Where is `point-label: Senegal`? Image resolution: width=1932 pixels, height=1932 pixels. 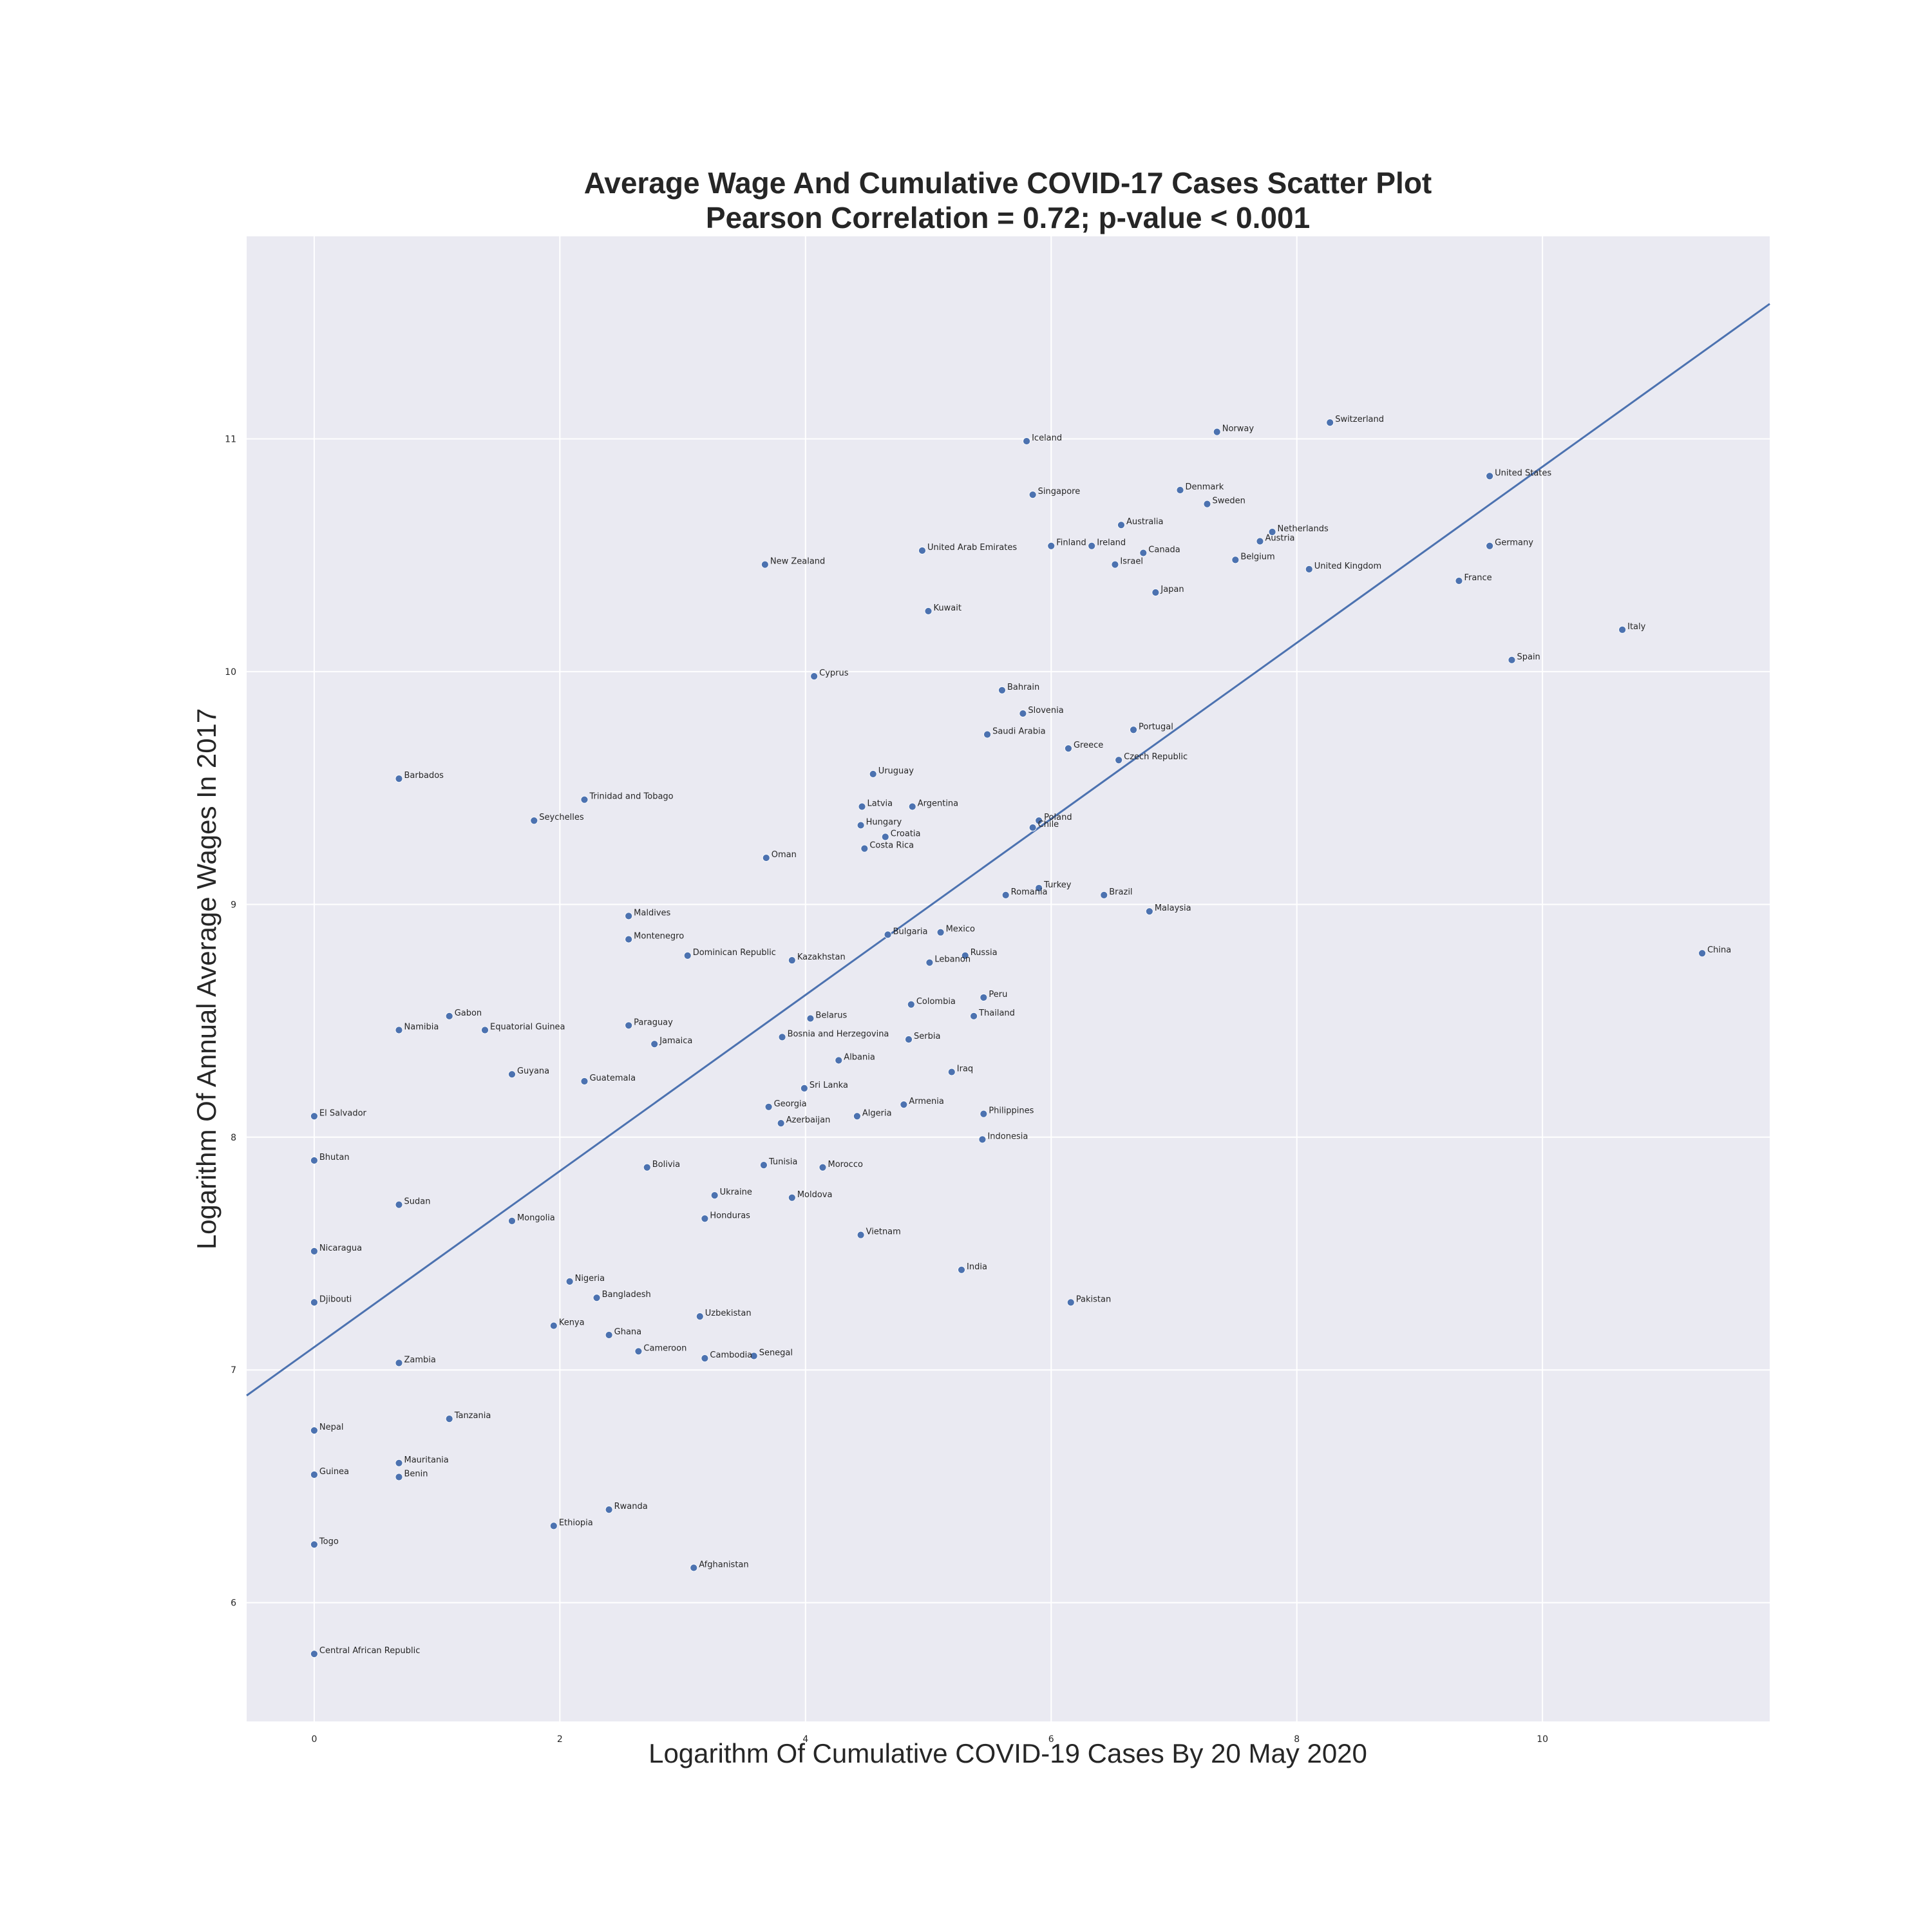
point-label: Senegal is located at coordinates (776, 1353).